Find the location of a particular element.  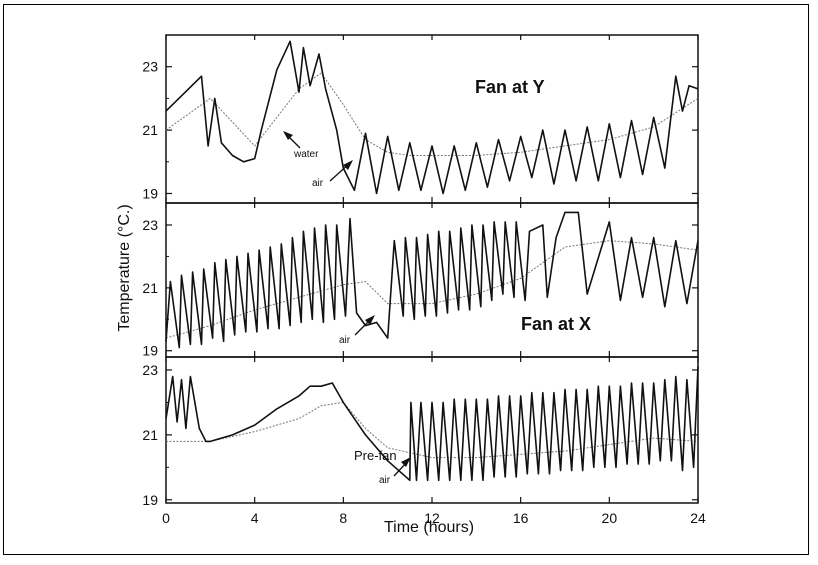

arrowhead-air-middle is located at coordinates (370, 320).